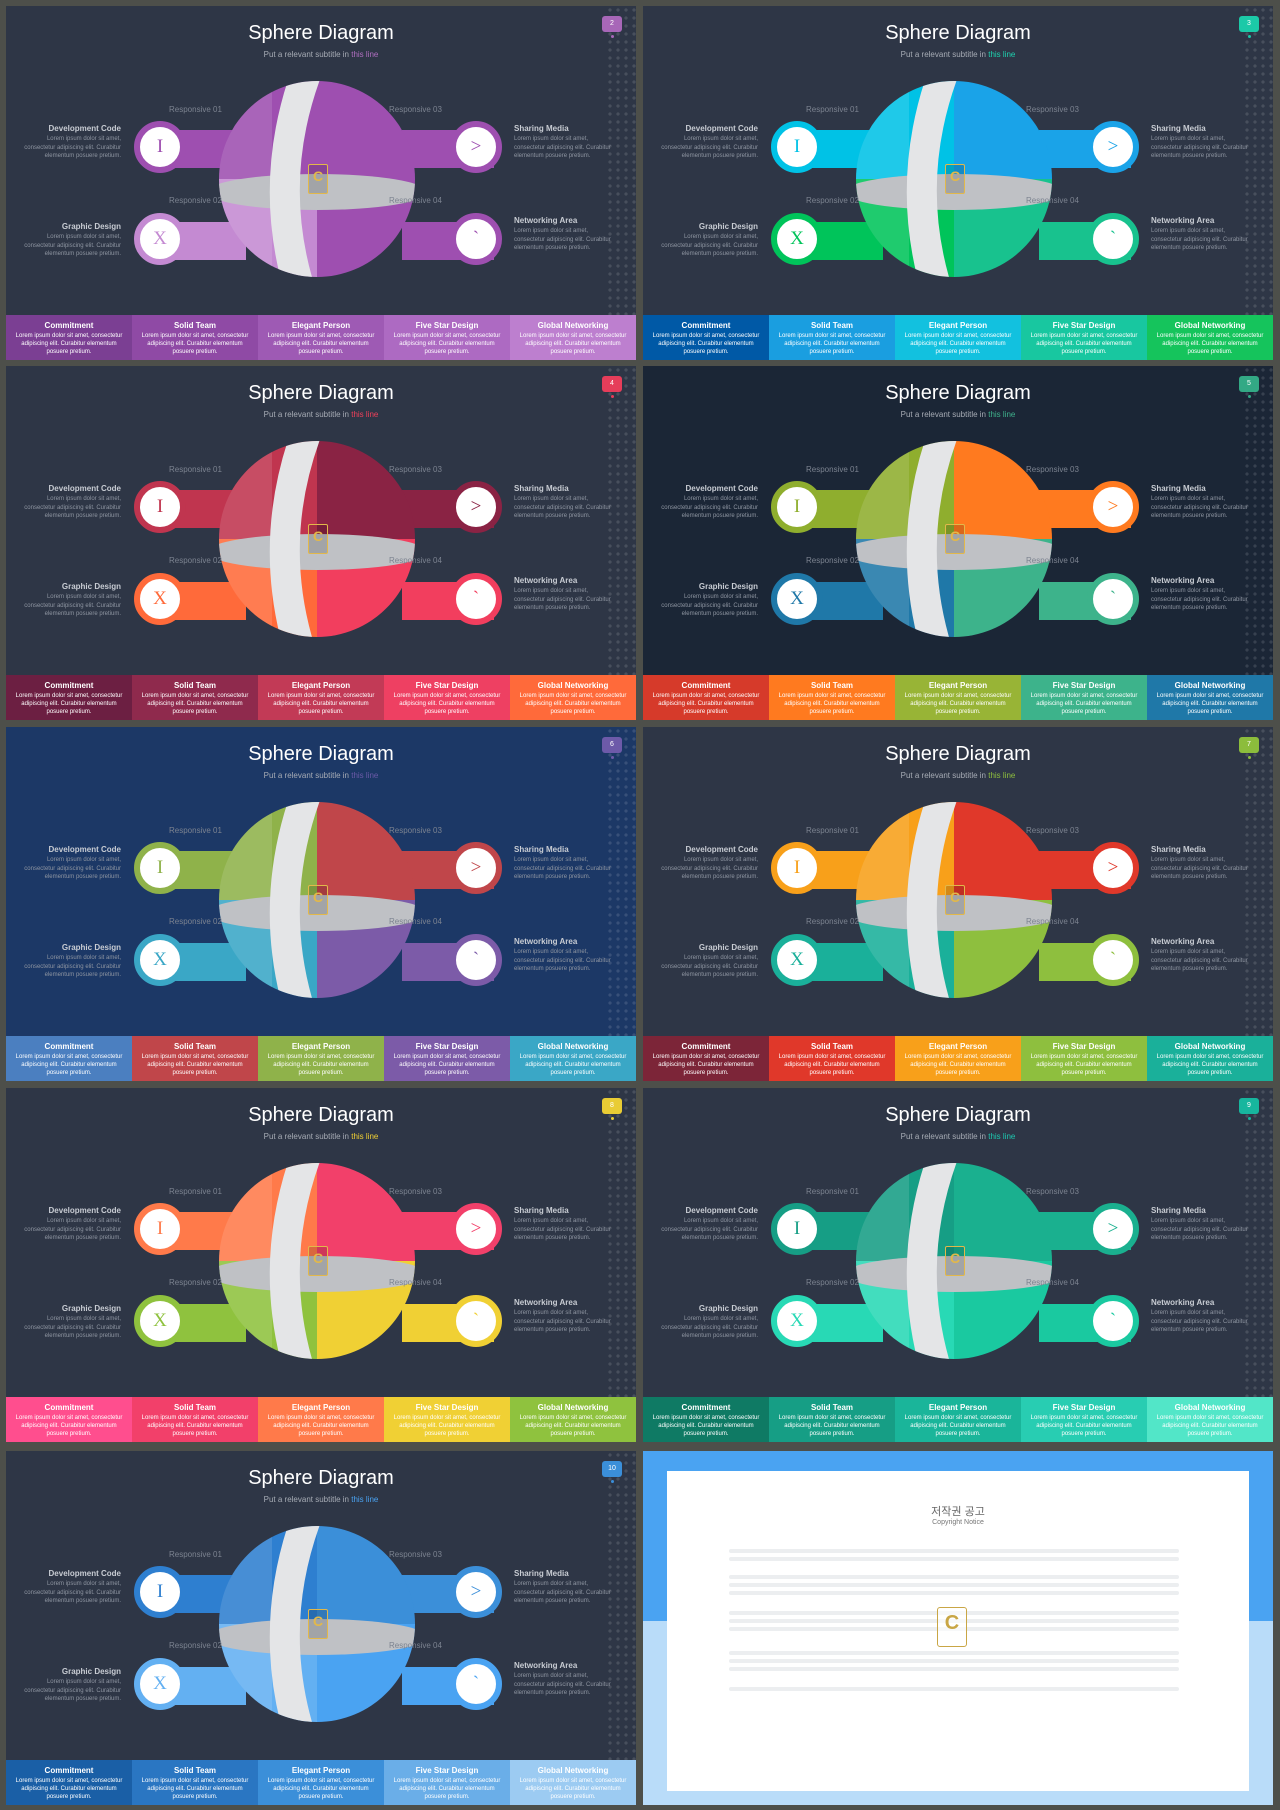  I want to click on page-number-badge: 10, so click(612, 1472).